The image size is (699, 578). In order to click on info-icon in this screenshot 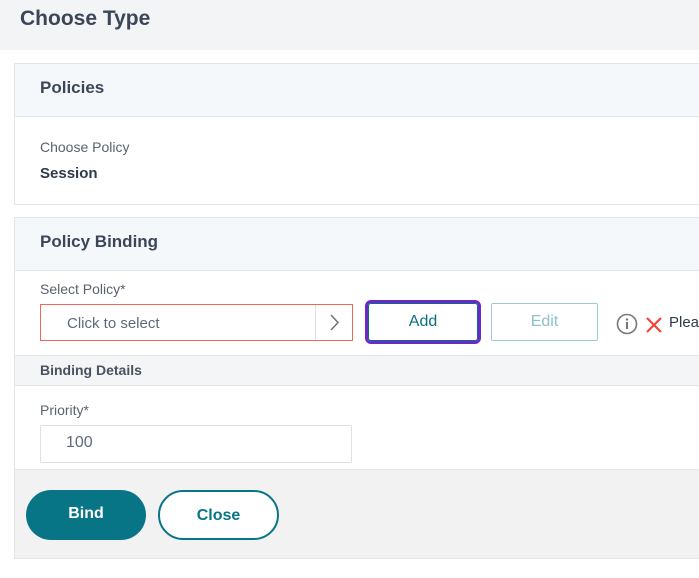, I will do `click(627, 324)`.